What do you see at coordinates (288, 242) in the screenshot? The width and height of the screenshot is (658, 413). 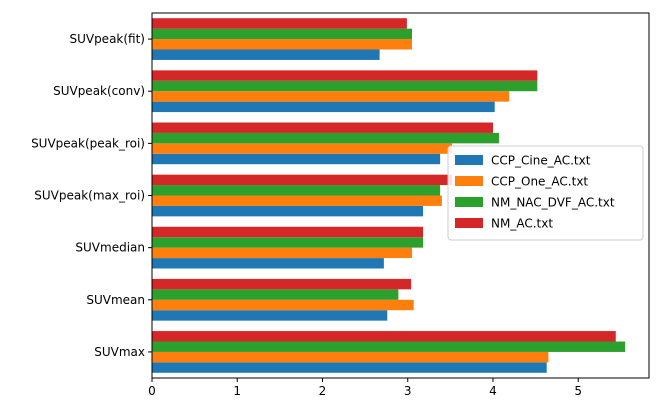 I see `bar-3-suvmedian` at bounding box center [288, 242].